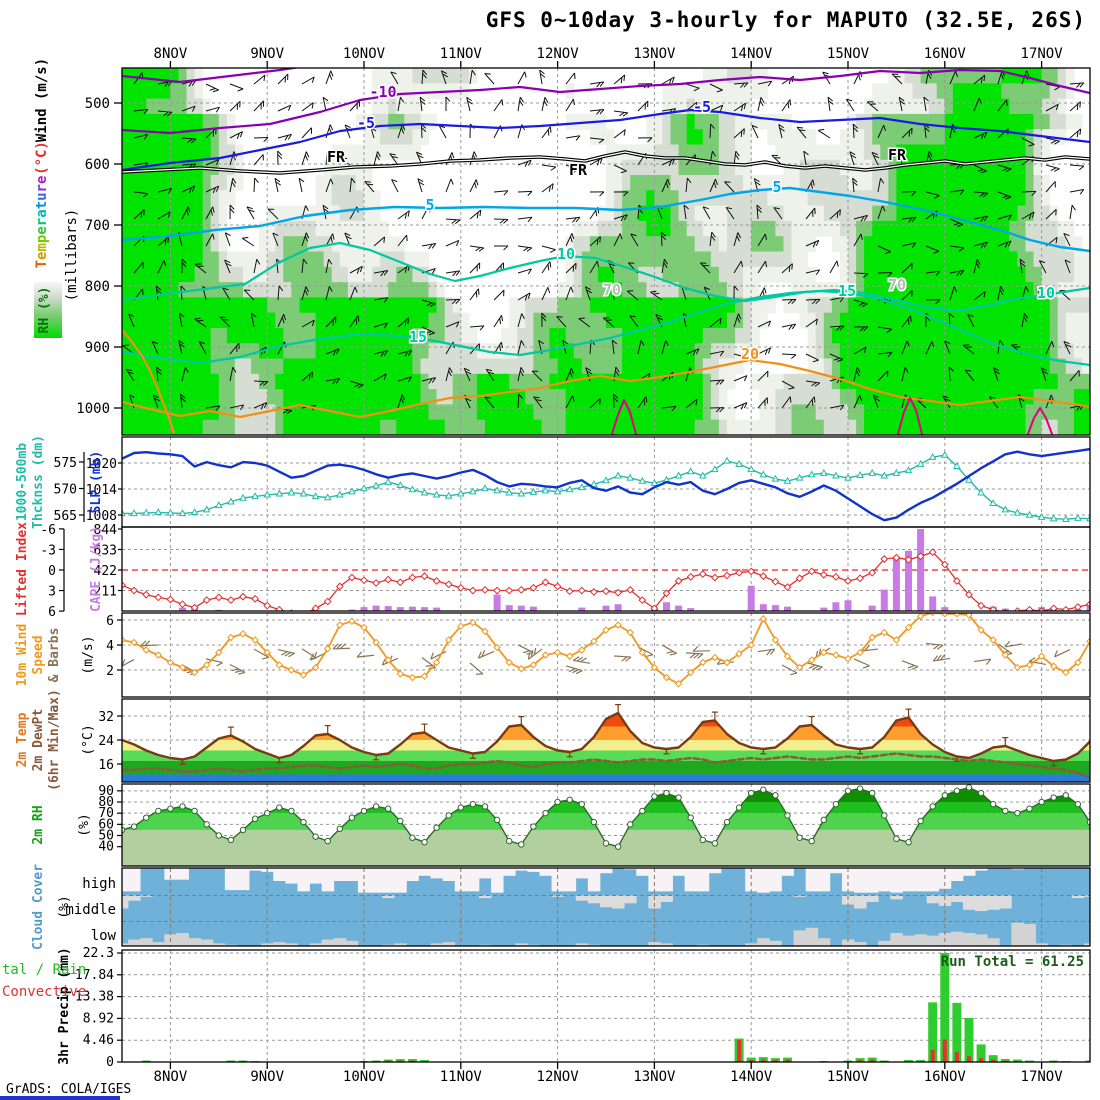  What do you see at coordinates (106, 847) in the screenshot?
I see `svg-text: 40` at bounding box center [106, 847].